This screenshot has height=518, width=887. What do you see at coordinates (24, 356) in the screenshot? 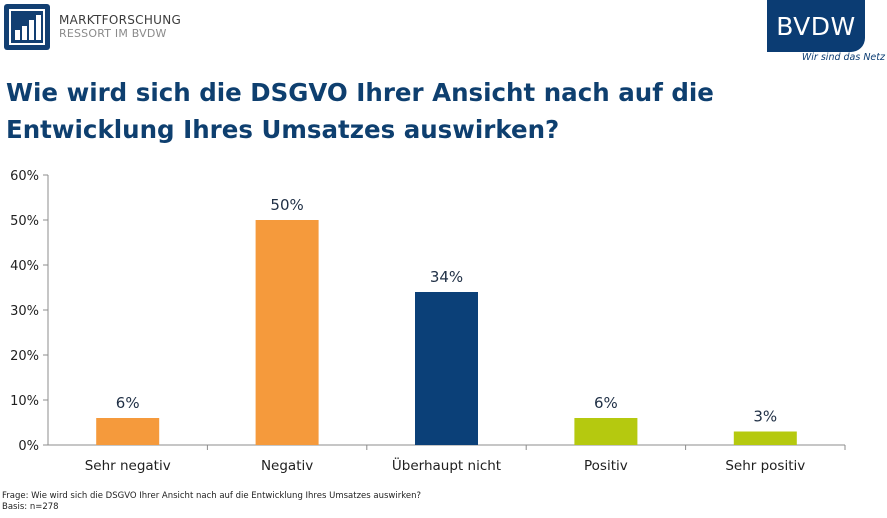
I see `y-tick-label: 20%` at bounding box center [24, 356].